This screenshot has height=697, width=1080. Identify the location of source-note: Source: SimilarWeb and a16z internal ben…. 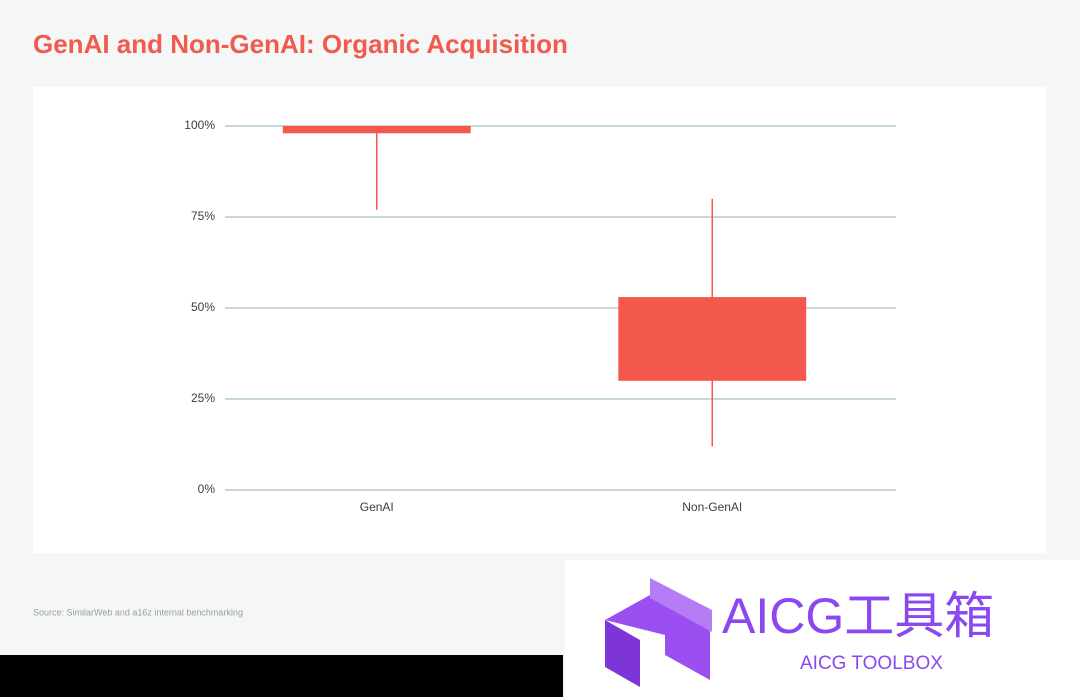
(138, 612).